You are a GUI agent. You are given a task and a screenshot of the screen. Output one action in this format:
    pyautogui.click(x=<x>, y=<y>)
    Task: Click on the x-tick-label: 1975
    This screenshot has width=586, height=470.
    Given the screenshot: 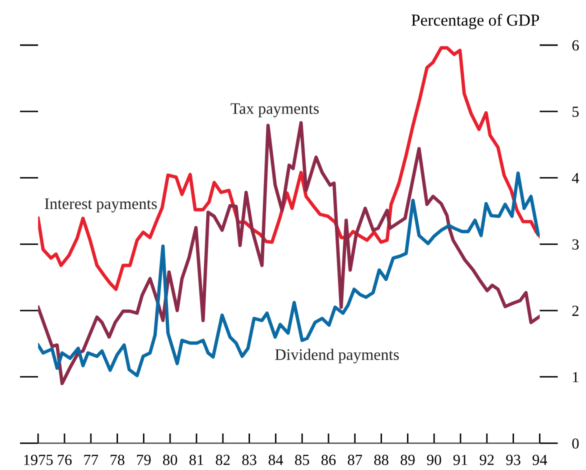 What is the action you would take?
    pyautogui.click(x=38, y=460)
    